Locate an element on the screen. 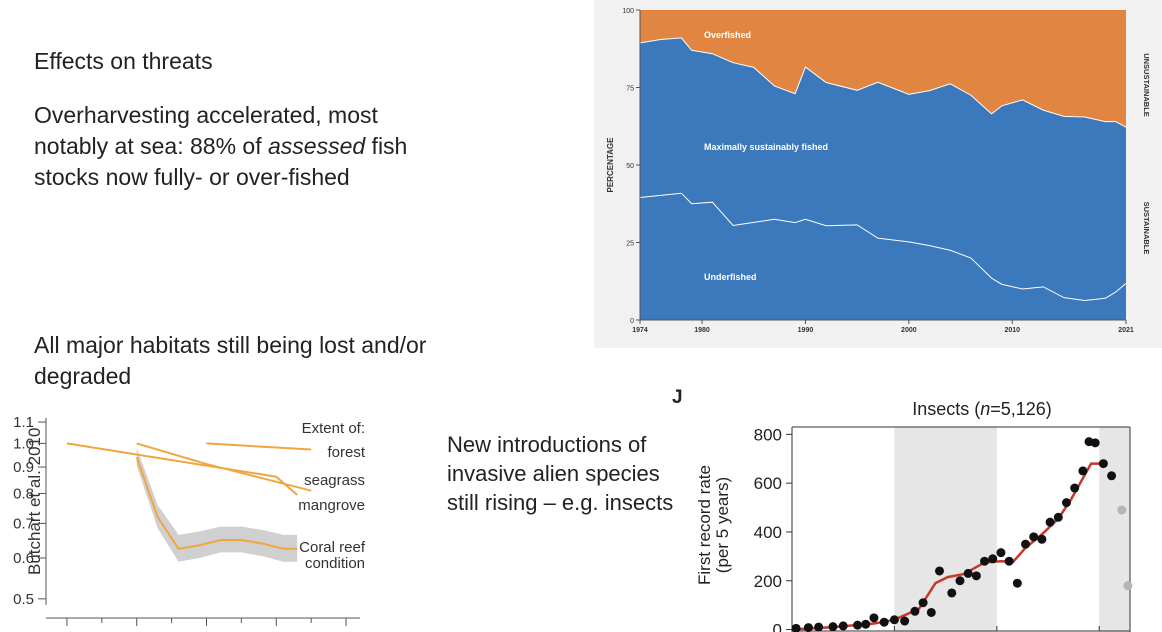  panel-letter: J is located at coordinates (677, 397).